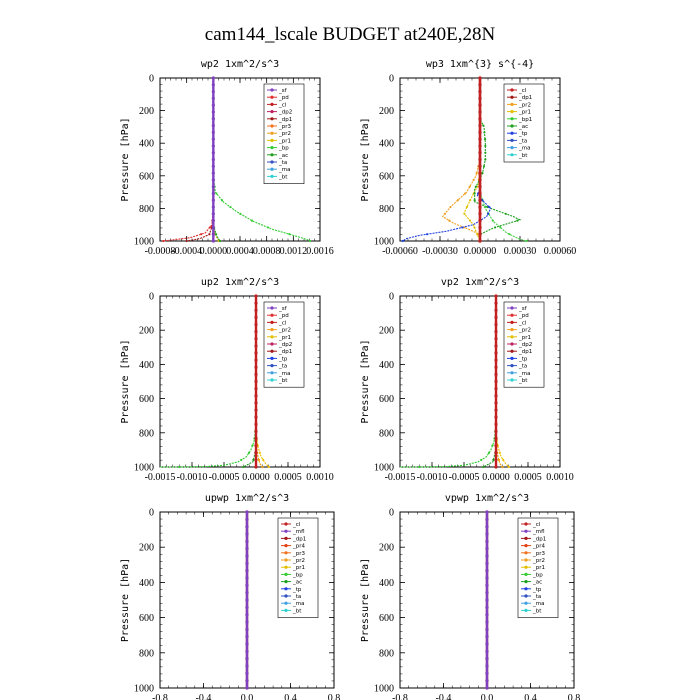  What do you see at coordinates (539, 539) in the screenshot?
I see `legend-label: _dp1` at bounding box center [539, 539].